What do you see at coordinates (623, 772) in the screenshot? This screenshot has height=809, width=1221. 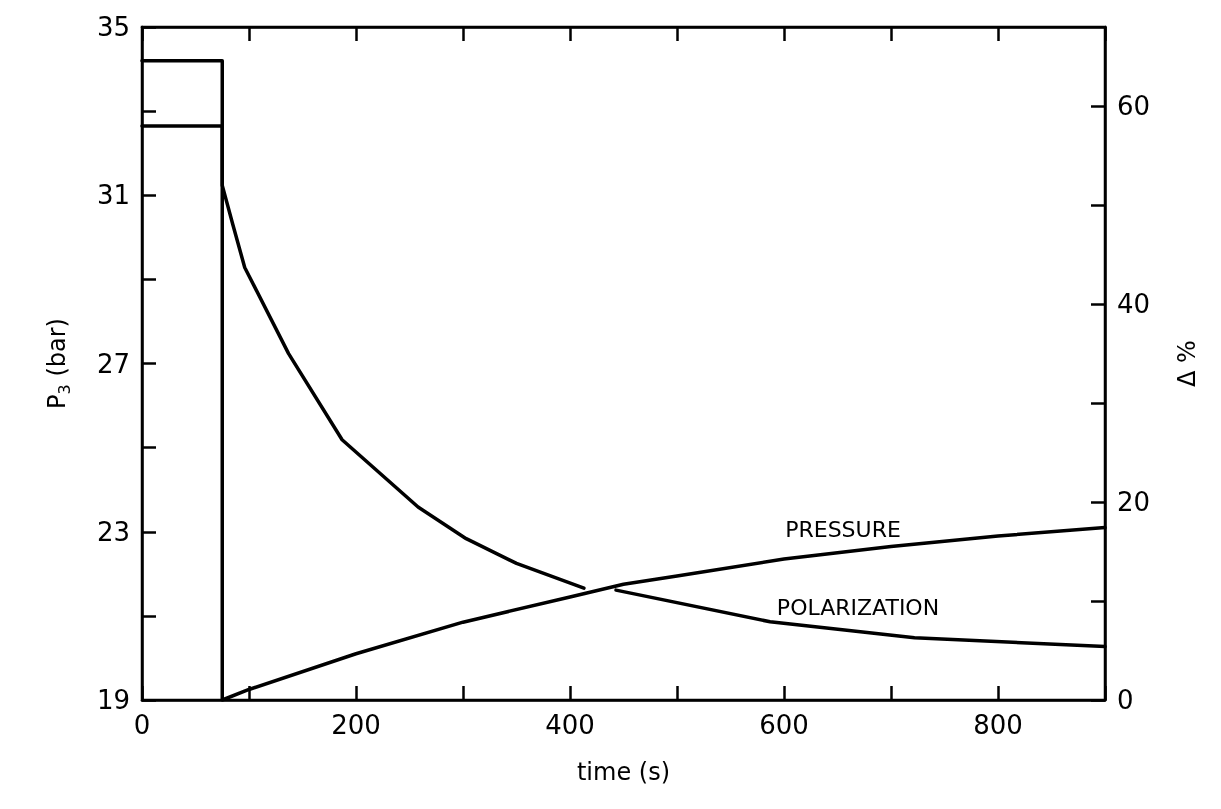 I see `x-axis-title: time (s)` at bounding box center [623, 772].